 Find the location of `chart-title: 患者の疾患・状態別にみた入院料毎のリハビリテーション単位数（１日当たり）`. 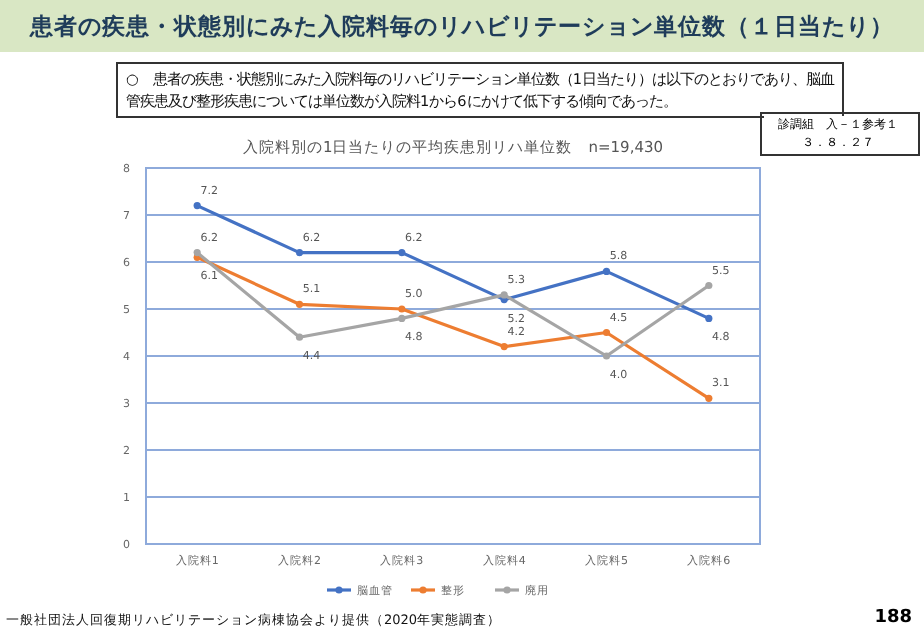

chart-title: 患者の疾患・状態別にみた入院料毎のリハビリテーション単位数（１日当たり） is located at coordinates (462, 26).